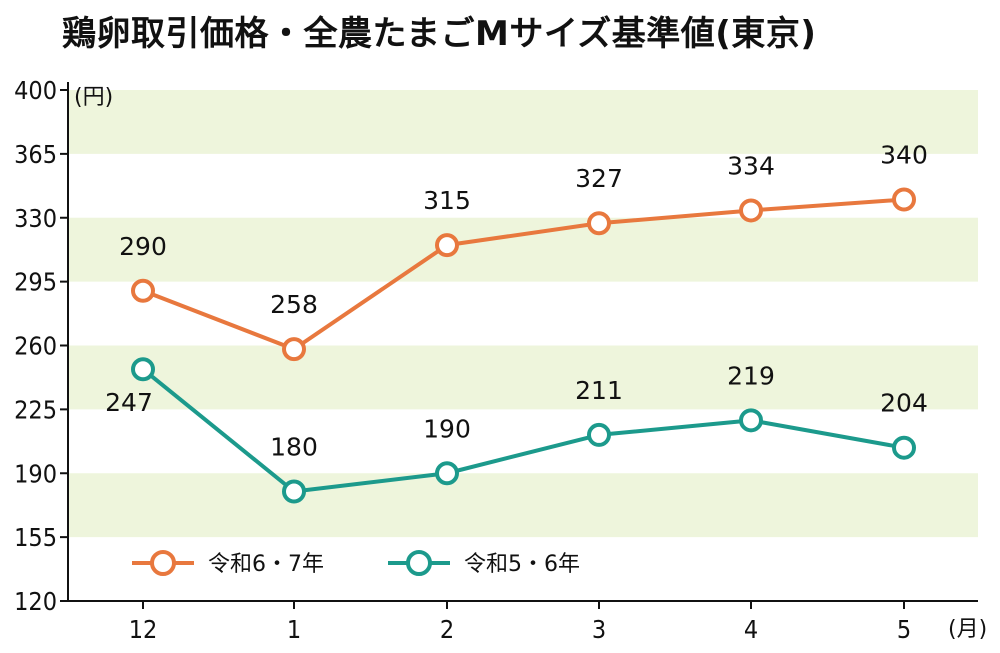 This screenshot has width=1000, height=653. Describe the element at coordinates (35, 154) in the screenshot. I see `y-tick-label: 365` at that location.